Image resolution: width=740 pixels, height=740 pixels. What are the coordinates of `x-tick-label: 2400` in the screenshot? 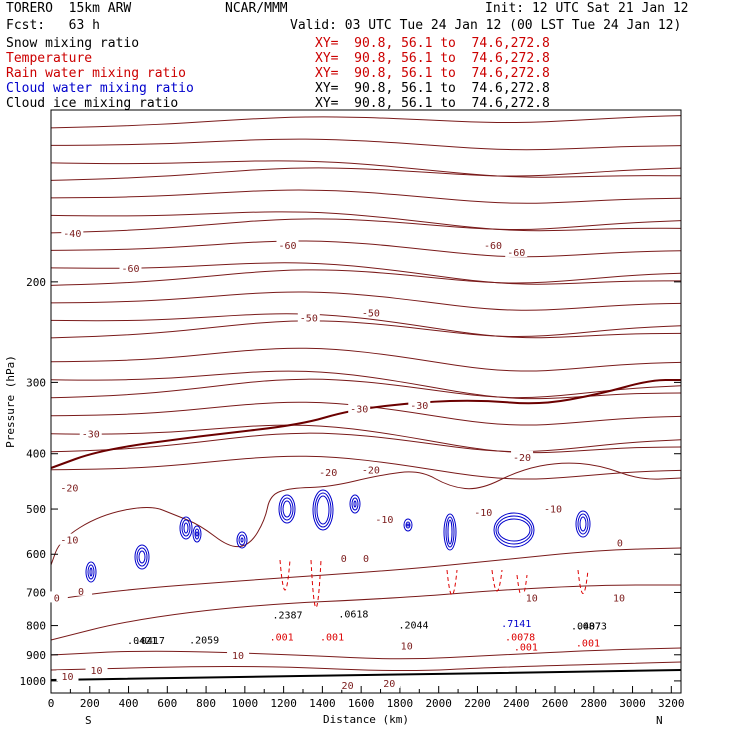 It's located at (516, 703).